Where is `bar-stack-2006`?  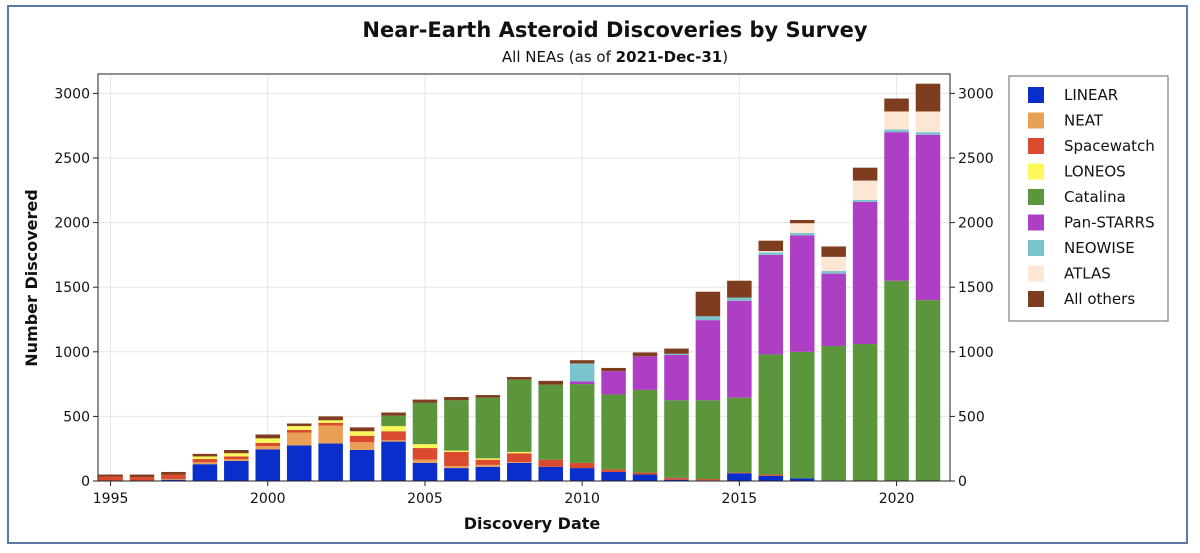 bar-stack-2006 is located at coordinates (456, 439).